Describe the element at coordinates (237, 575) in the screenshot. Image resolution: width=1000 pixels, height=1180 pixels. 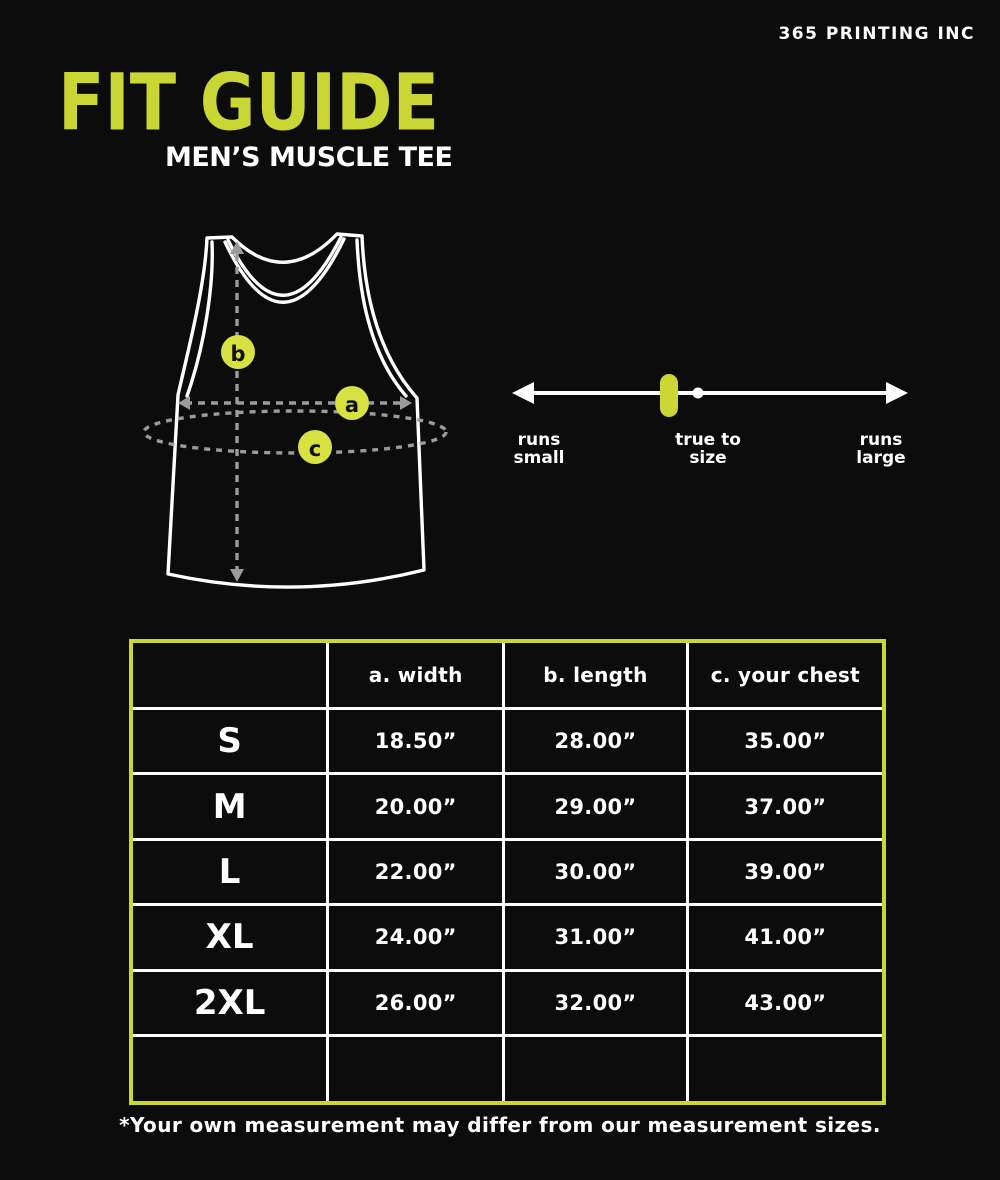
I see `length-arrow-down` at that location.